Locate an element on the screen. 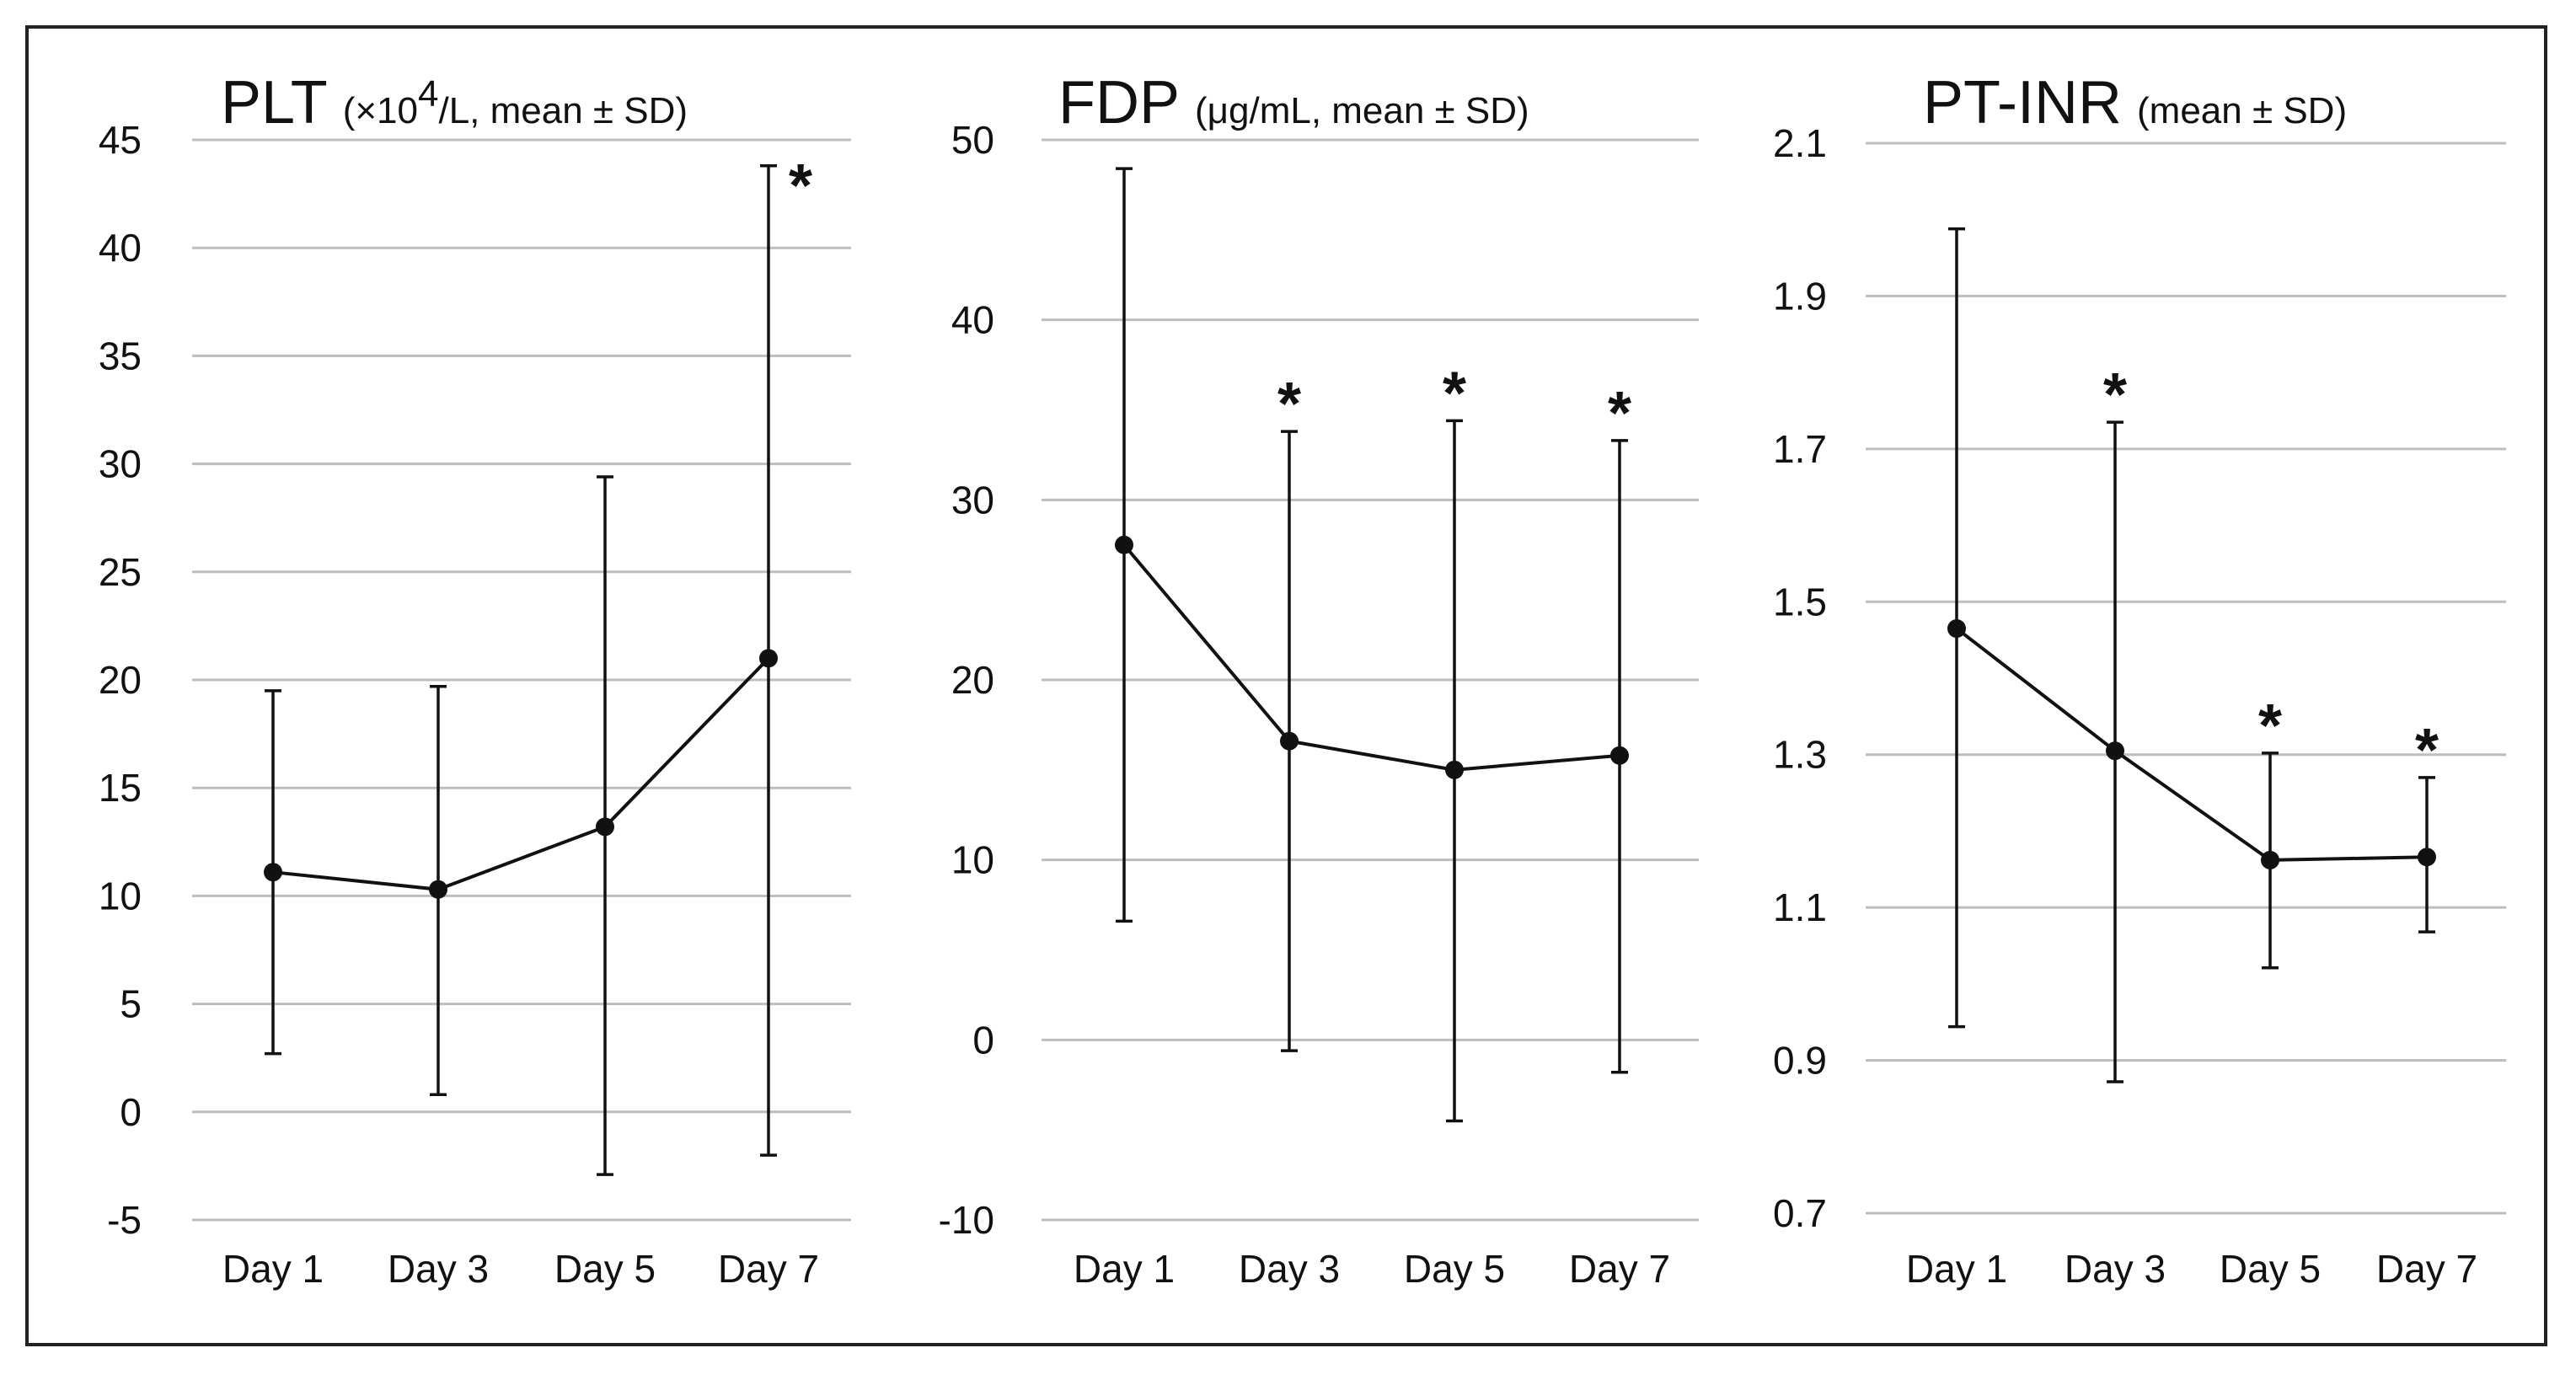  chart-title-units: (mean ± SD) is located at coordinates (2242, 110).